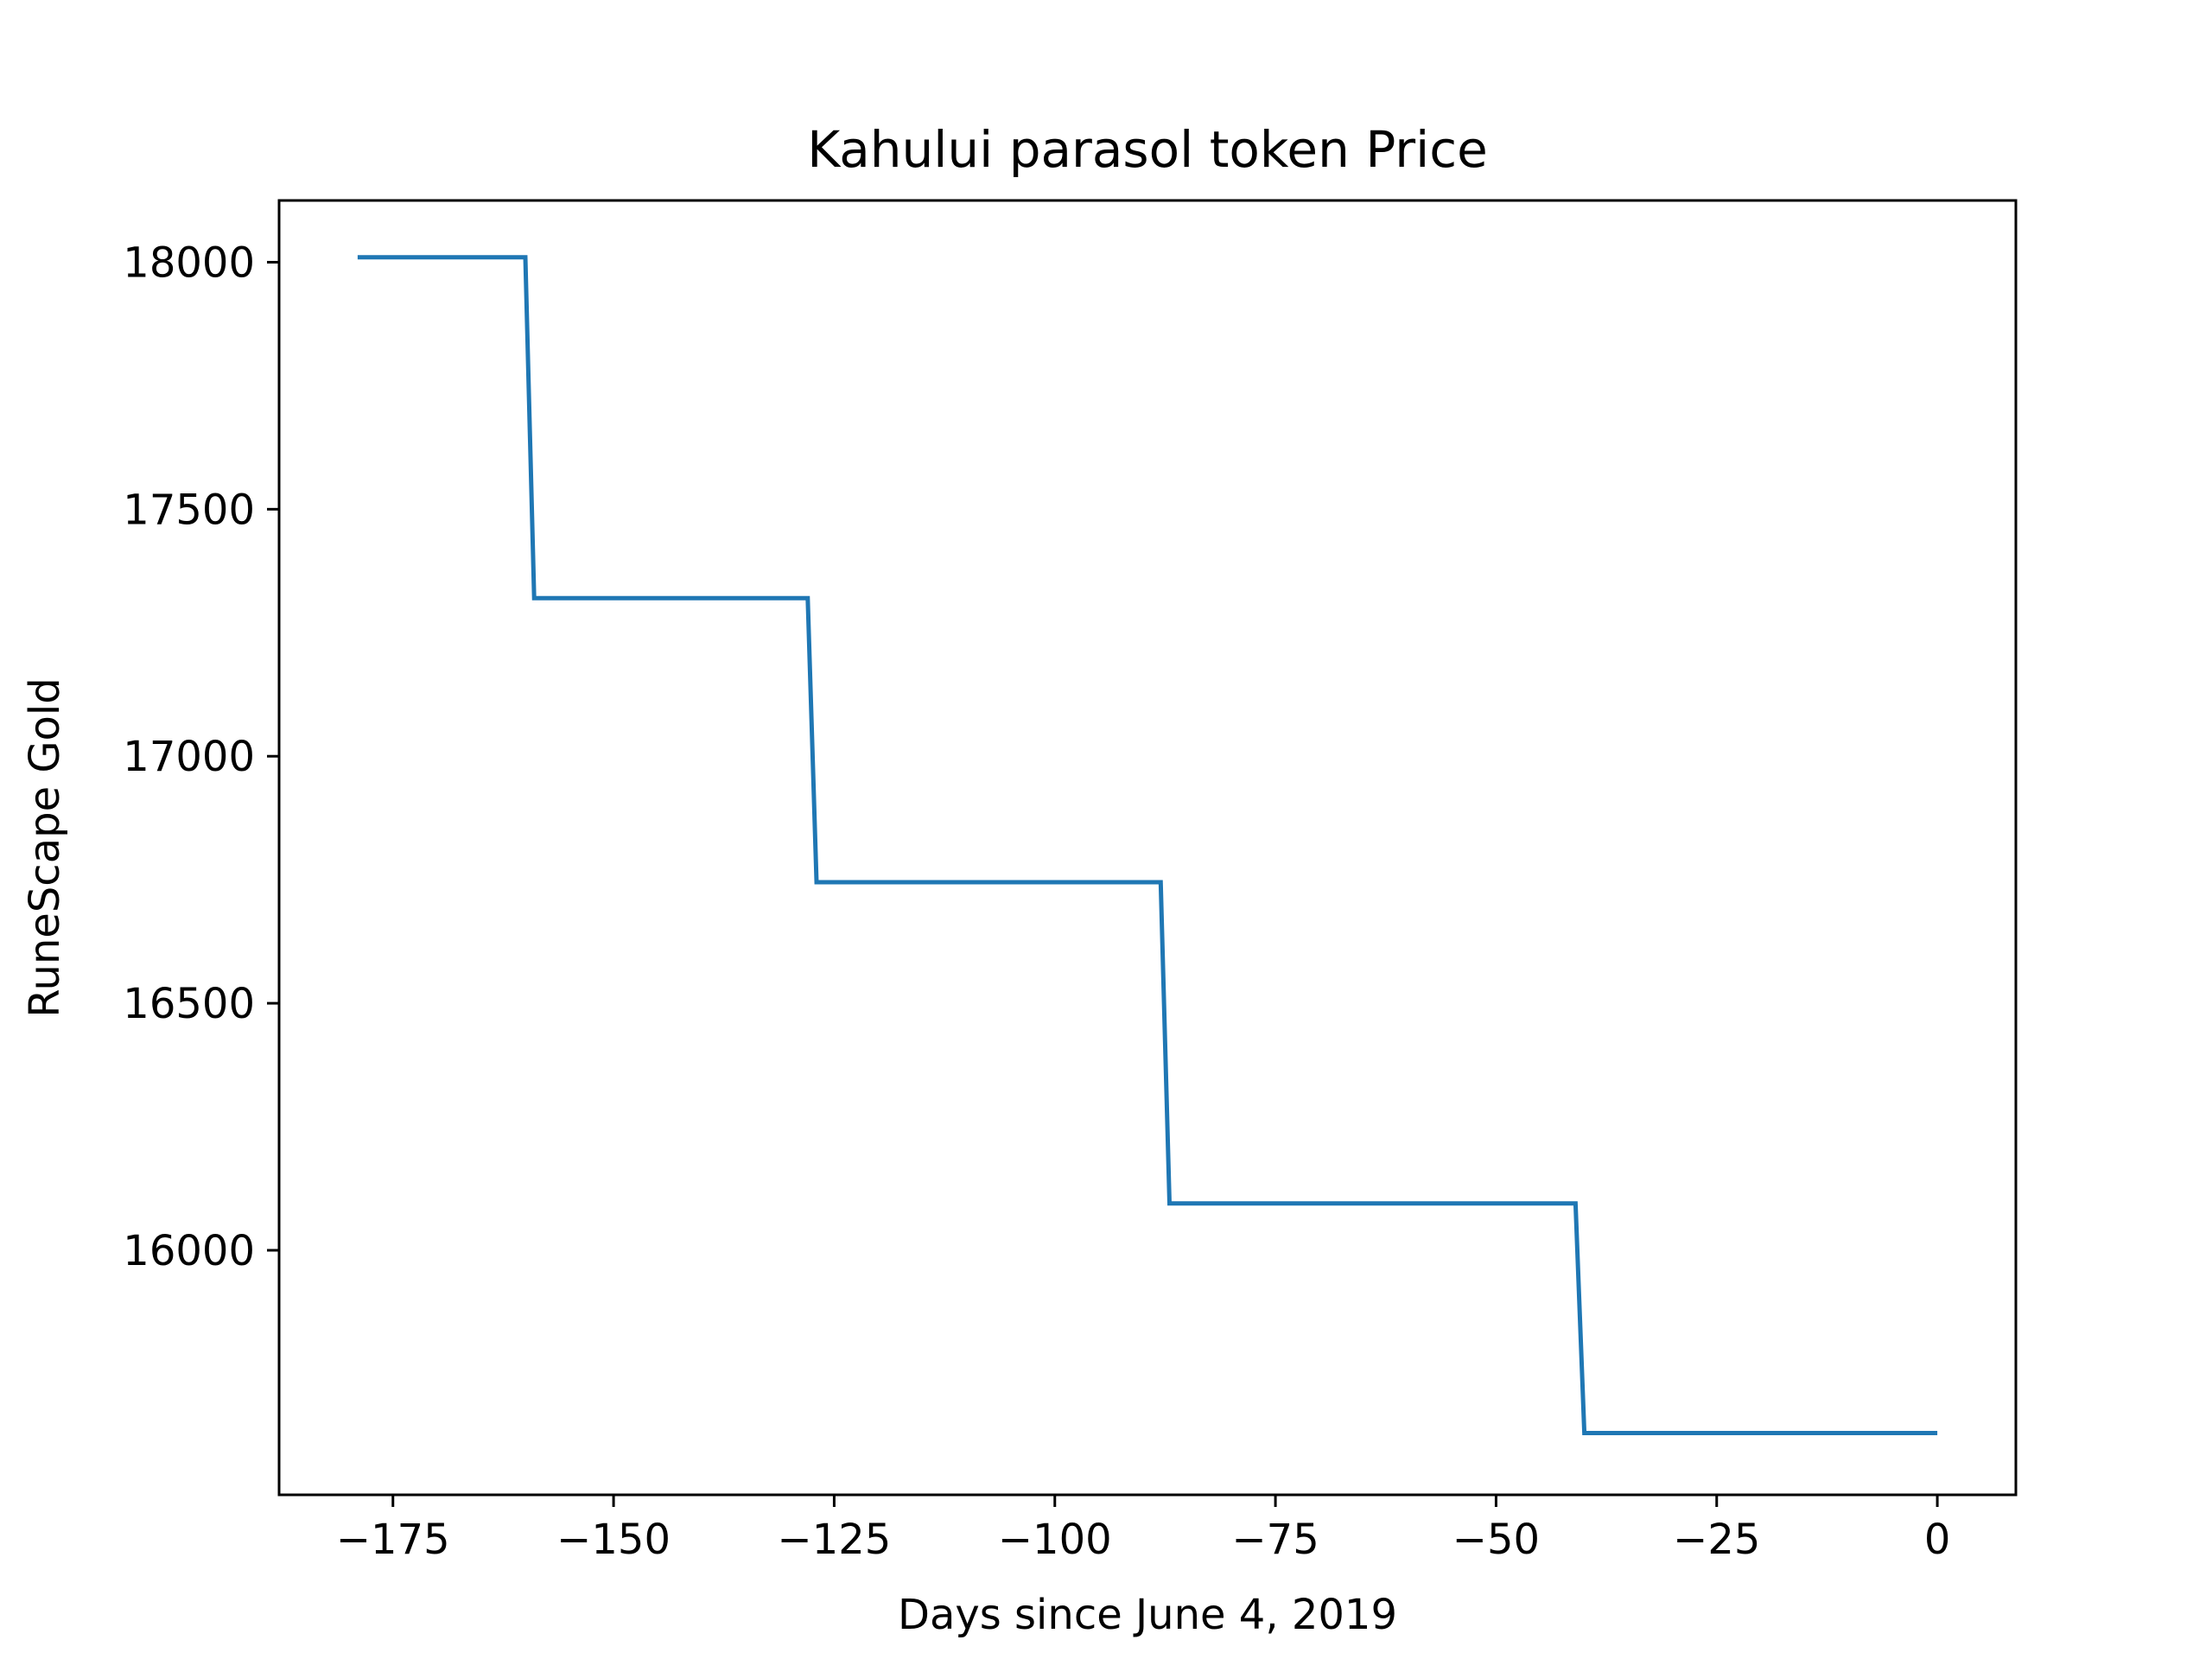  What do you see at coordinates (1147, 1615) in the screenshot?
I see `x-axis-label: Days since June 4, 2019` at bounding box center [1147, 1615].